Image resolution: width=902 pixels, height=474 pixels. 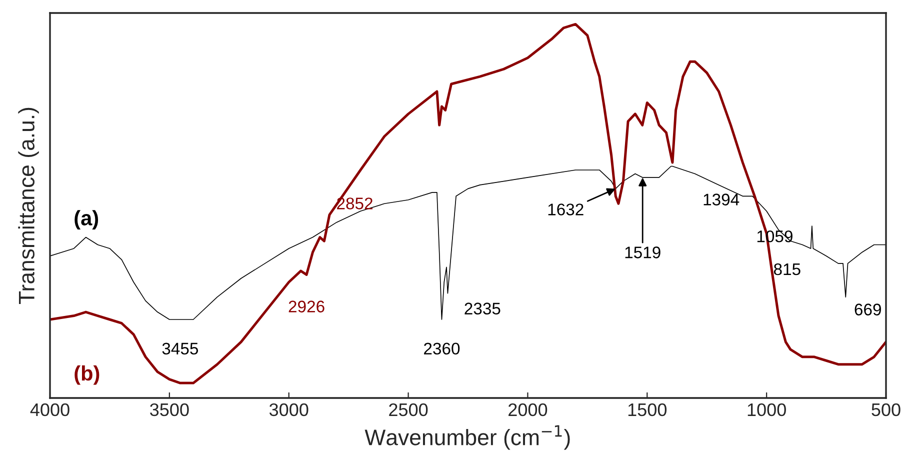 I want to click on annotation: 1394, so click(x=722, y=200).